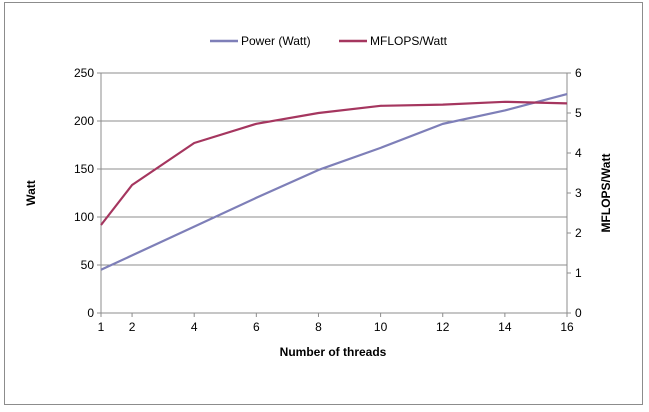  What do you see at coordinates (409, 41) in the screenshot?
I see `legend-label-mflops: MFLOPS/Watt` at bounding box center [409, 41].